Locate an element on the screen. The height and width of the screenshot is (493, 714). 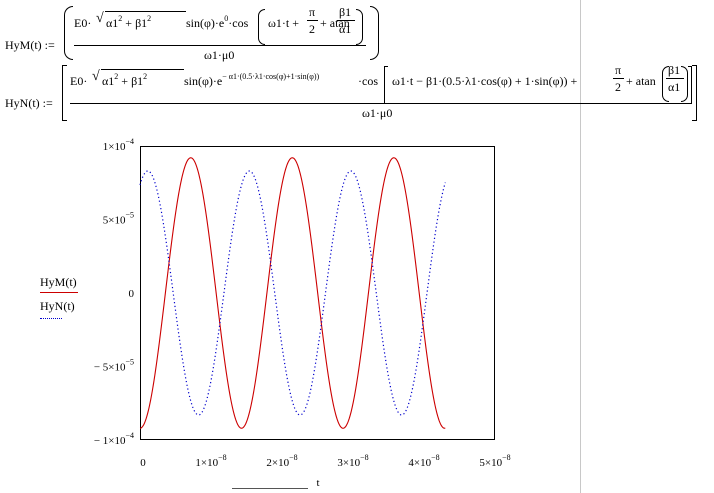
y-tick-label: 1×10⁻⁴ is located at coordinates (118, 145).